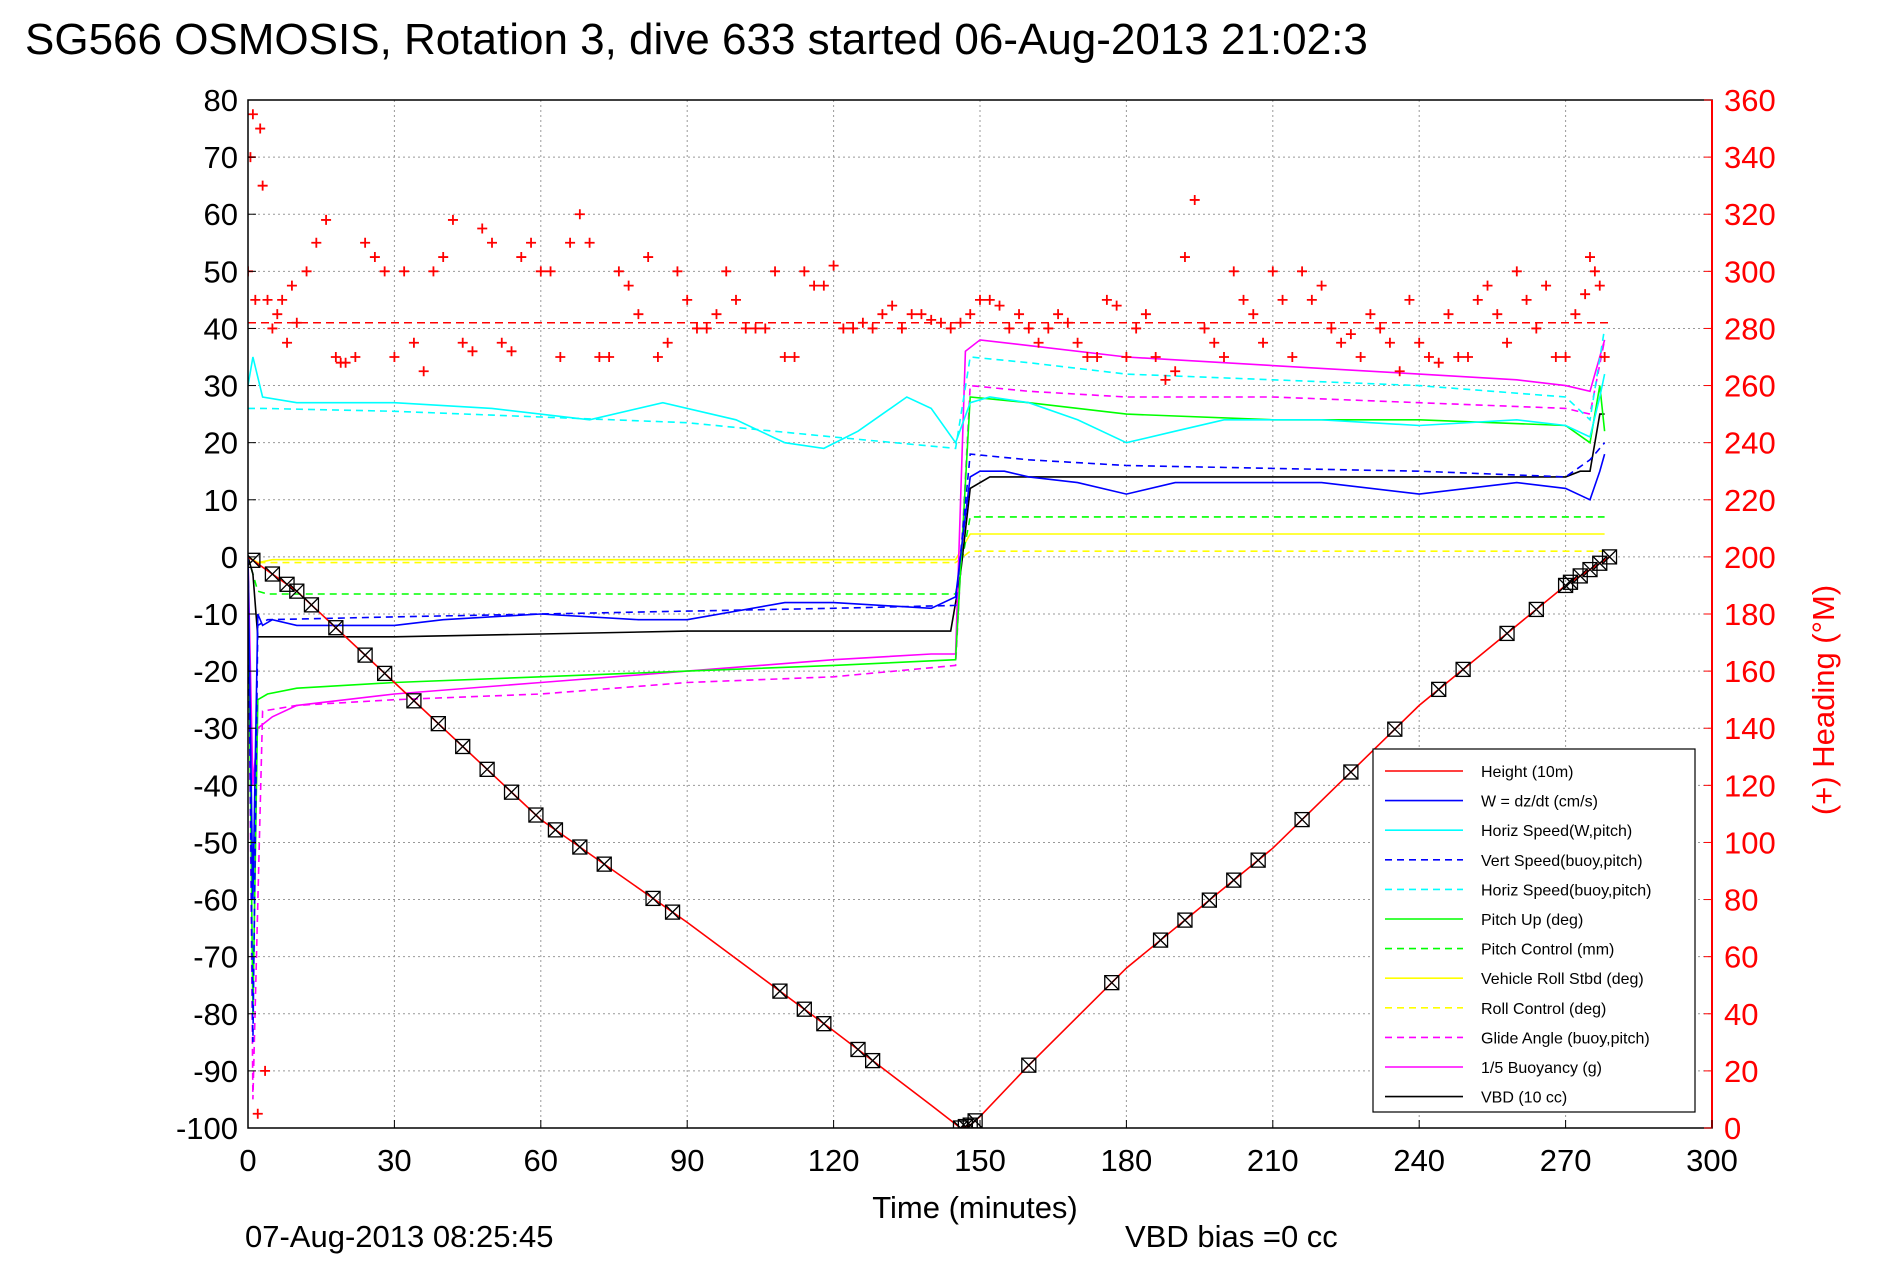 This screenshot has width=1891, height=1262. What do you see at coordinates (1565, 1038) in the screenshot?
I see `legend-label-glide-angle: Glide Angle (buoy,pitch)` at bounding box center [1565, 1038].